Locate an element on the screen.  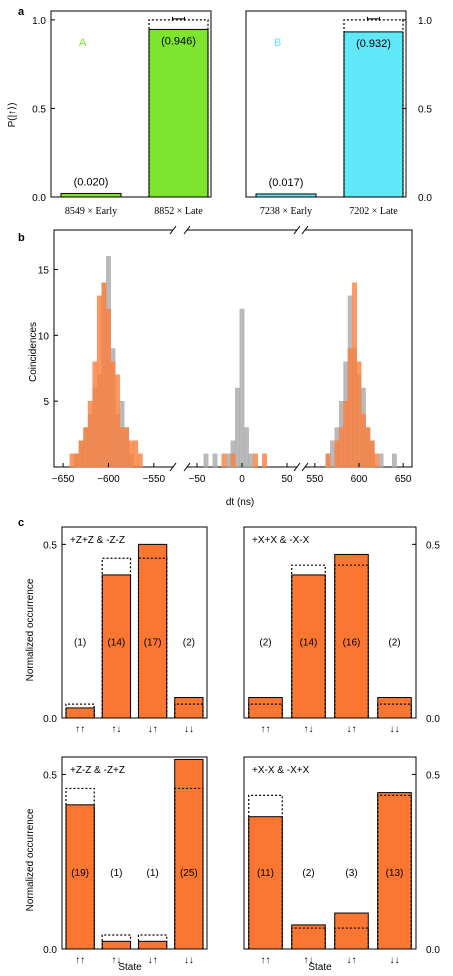
count-label: (3) is located at coordinates (351, 873).